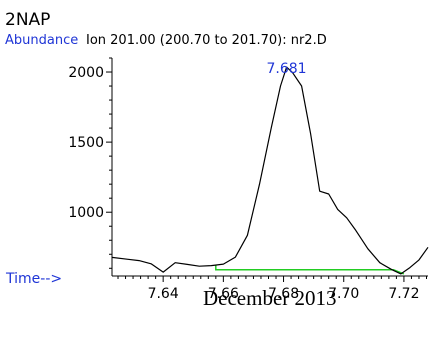  Describe the element at coordinates (86, 73) in the screenshot. I see `y-tick-label: 2000` at that location.